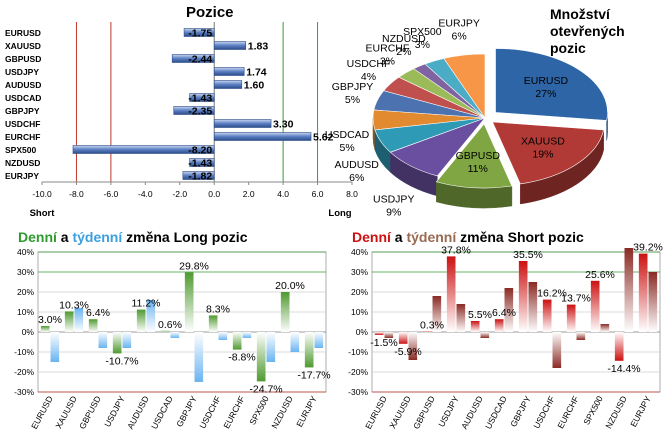 This screenshot has height=433, width=667. What do you see at coordinates (496, 412) in the screenshot?
I see `x-tick-label: USDCAD` at bounding box center [496, 412].